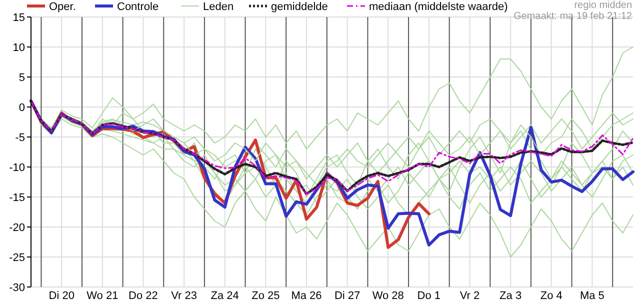 The width and height of the screenshot is (635, 300). Describe the element at coordinates (143, 295) in the screenshot. I see `x-tick-label: Do 22` at that location.